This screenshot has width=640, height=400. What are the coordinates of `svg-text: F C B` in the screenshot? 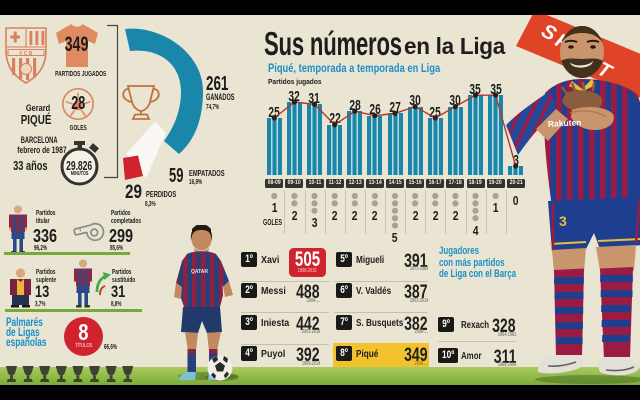 It's located at (25, 54).